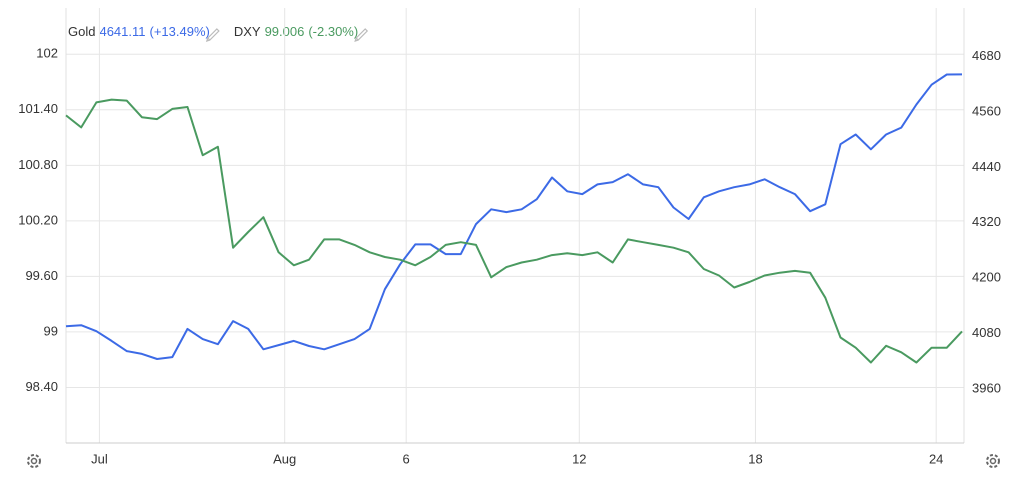 Image resolution: width=1024 pixels, height=484 pixels. I want to click on x-tick-label: 24, so click(936, 458).